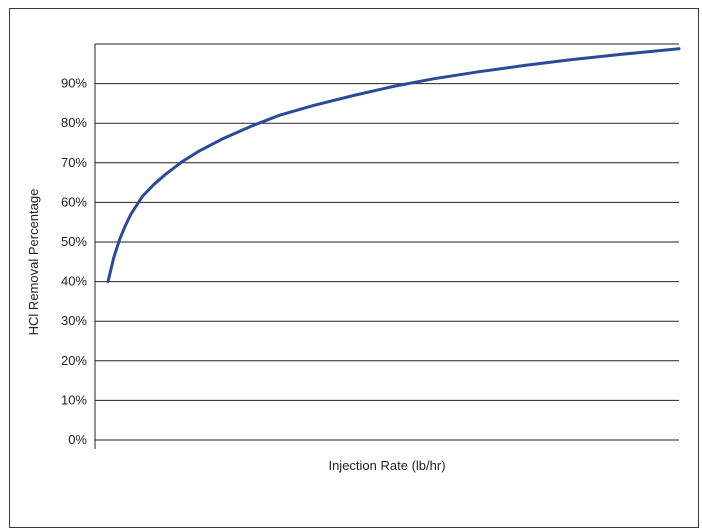 Image resolution: width=702 pixels, height=528 pixels. What do you see at coordinates (386, 465) in the screenshot?
I see `x-axis-label: Injection Rate (lb/hr)` at bounding box center [386, 465].